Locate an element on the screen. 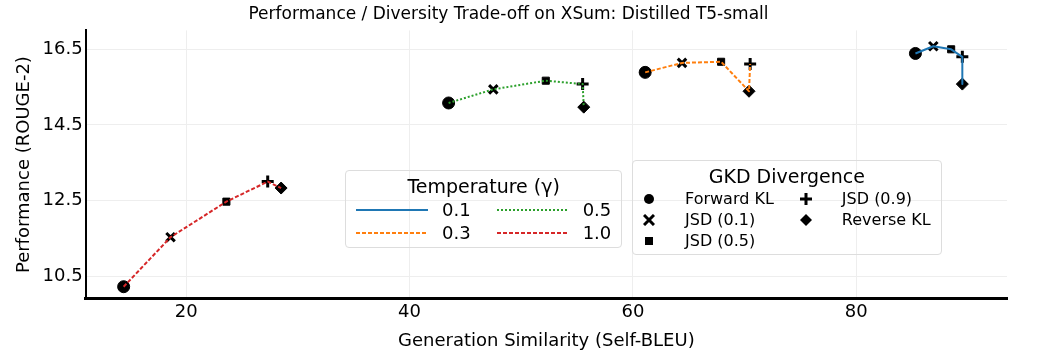 The image size is (1037, 360). y-axis-title: Performance (ROUGE-2) is located at coordinates (23, 165).